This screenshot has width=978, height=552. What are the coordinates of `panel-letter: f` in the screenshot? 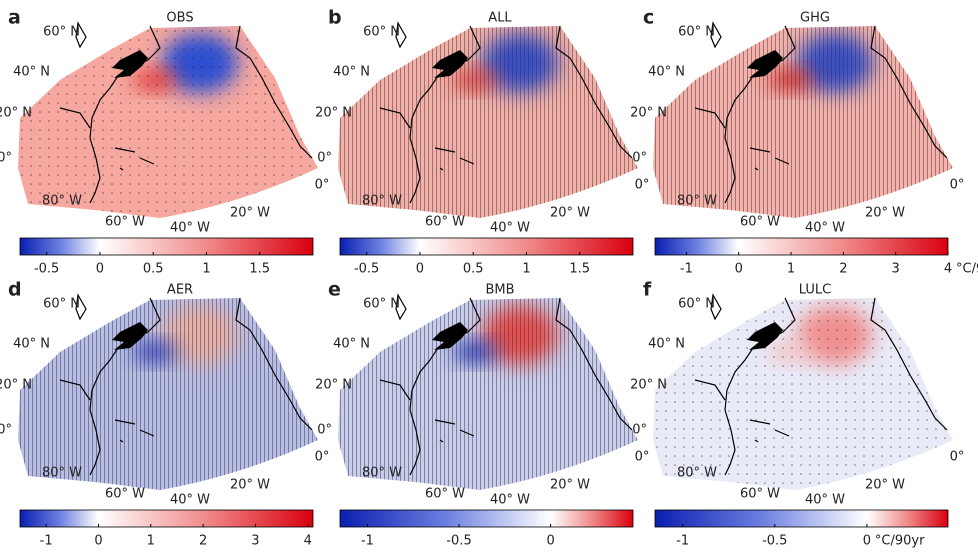 It's located at (647, 290).